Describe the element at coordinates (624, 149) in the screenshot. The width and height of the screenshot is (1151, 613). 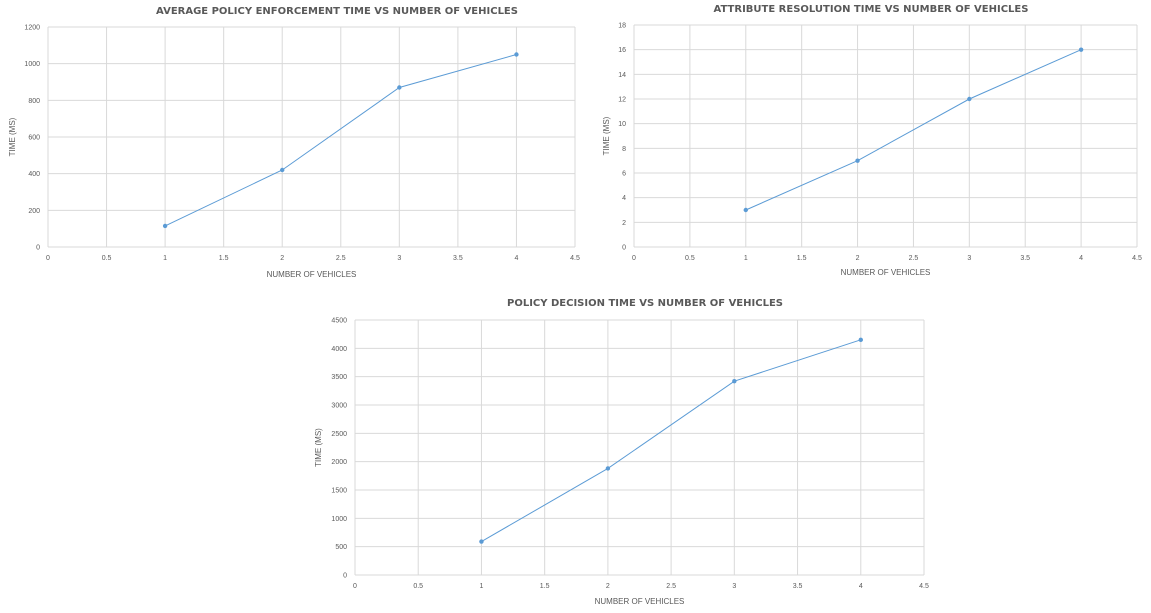
I see `y-tick-label: 8` at that location.